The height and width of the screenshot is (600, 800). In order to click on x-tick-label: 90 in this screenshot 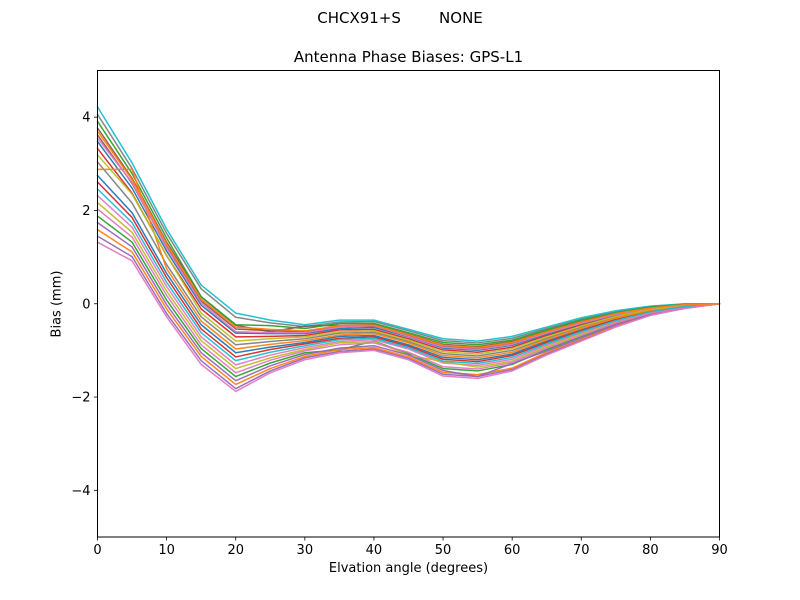, I will do `click(719, 550)`.